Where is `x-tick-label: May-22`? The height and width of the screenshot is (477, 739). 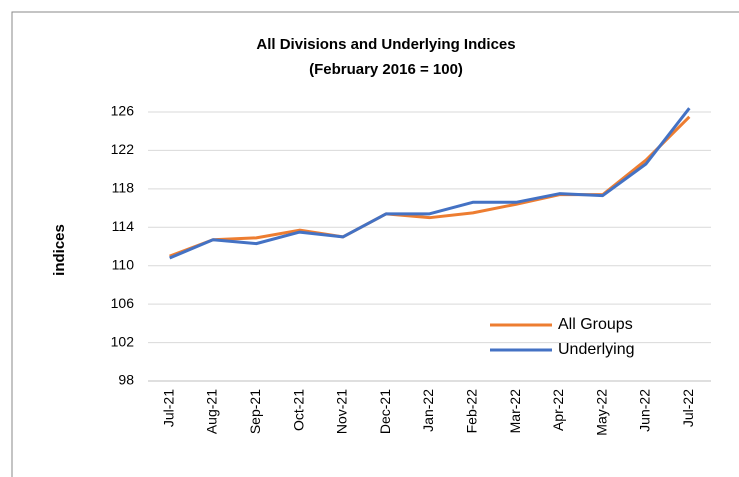
x-tick-label: May-22 is located at coordinates (601, 412).